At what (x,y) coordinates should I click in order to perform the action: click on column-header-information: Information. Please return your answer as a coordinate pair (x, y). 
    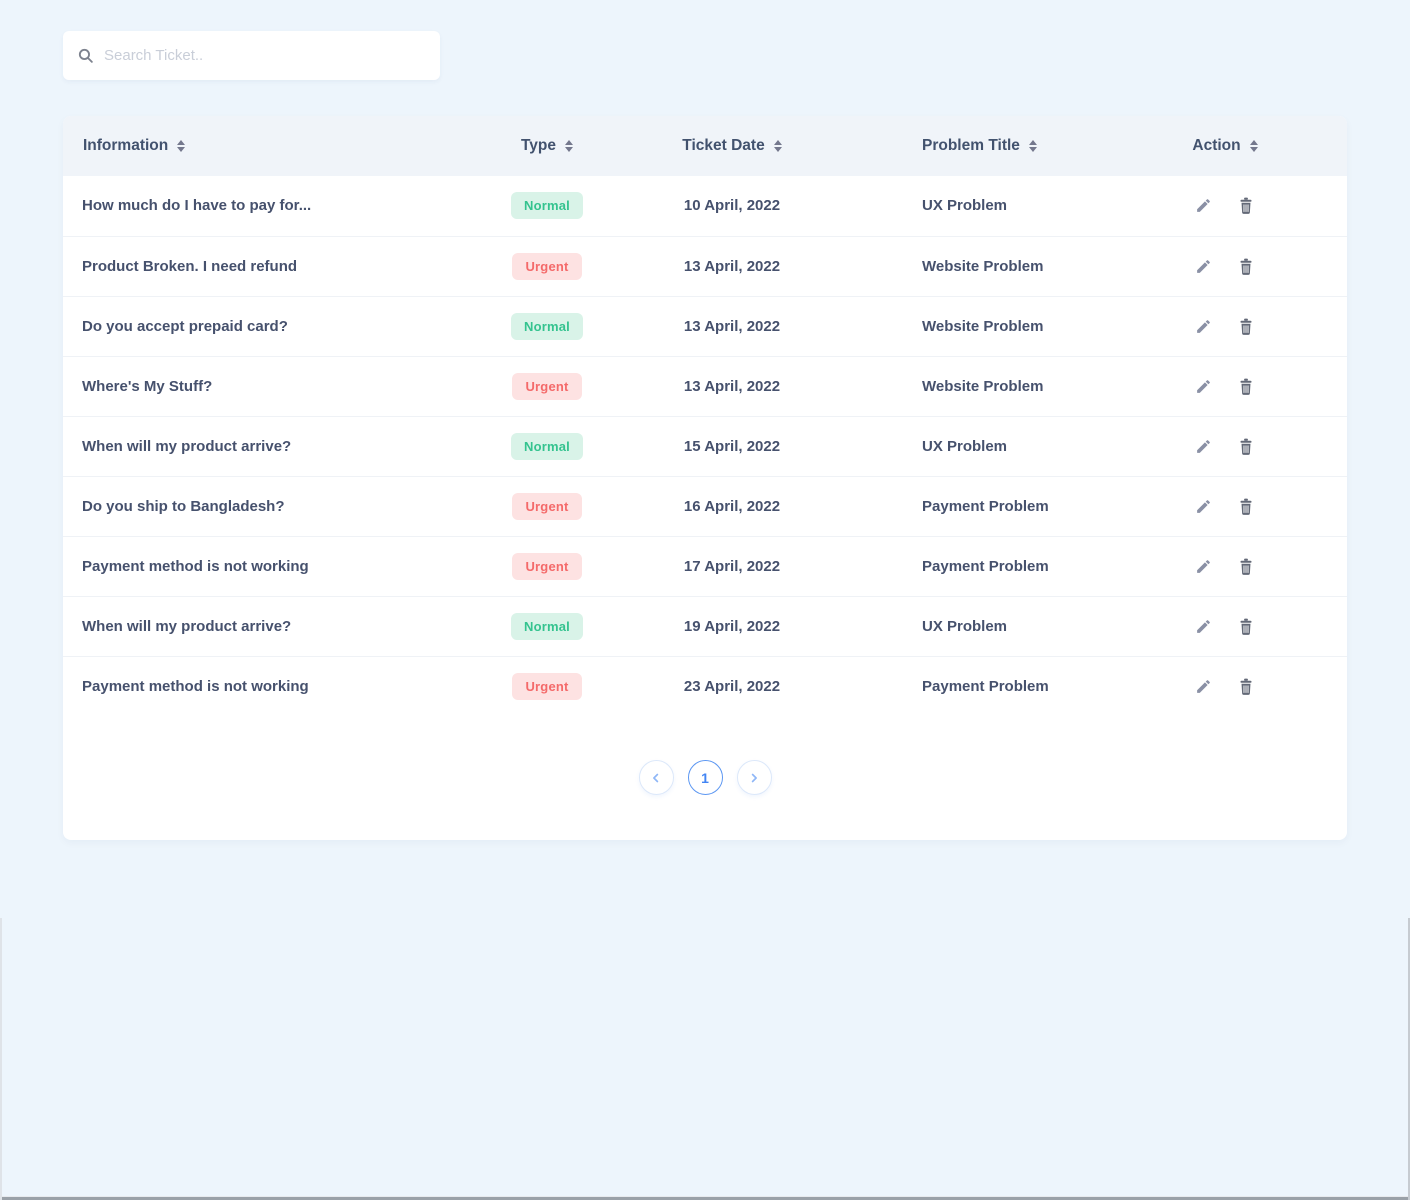
    Looking at the image, I should click on (258, 146).